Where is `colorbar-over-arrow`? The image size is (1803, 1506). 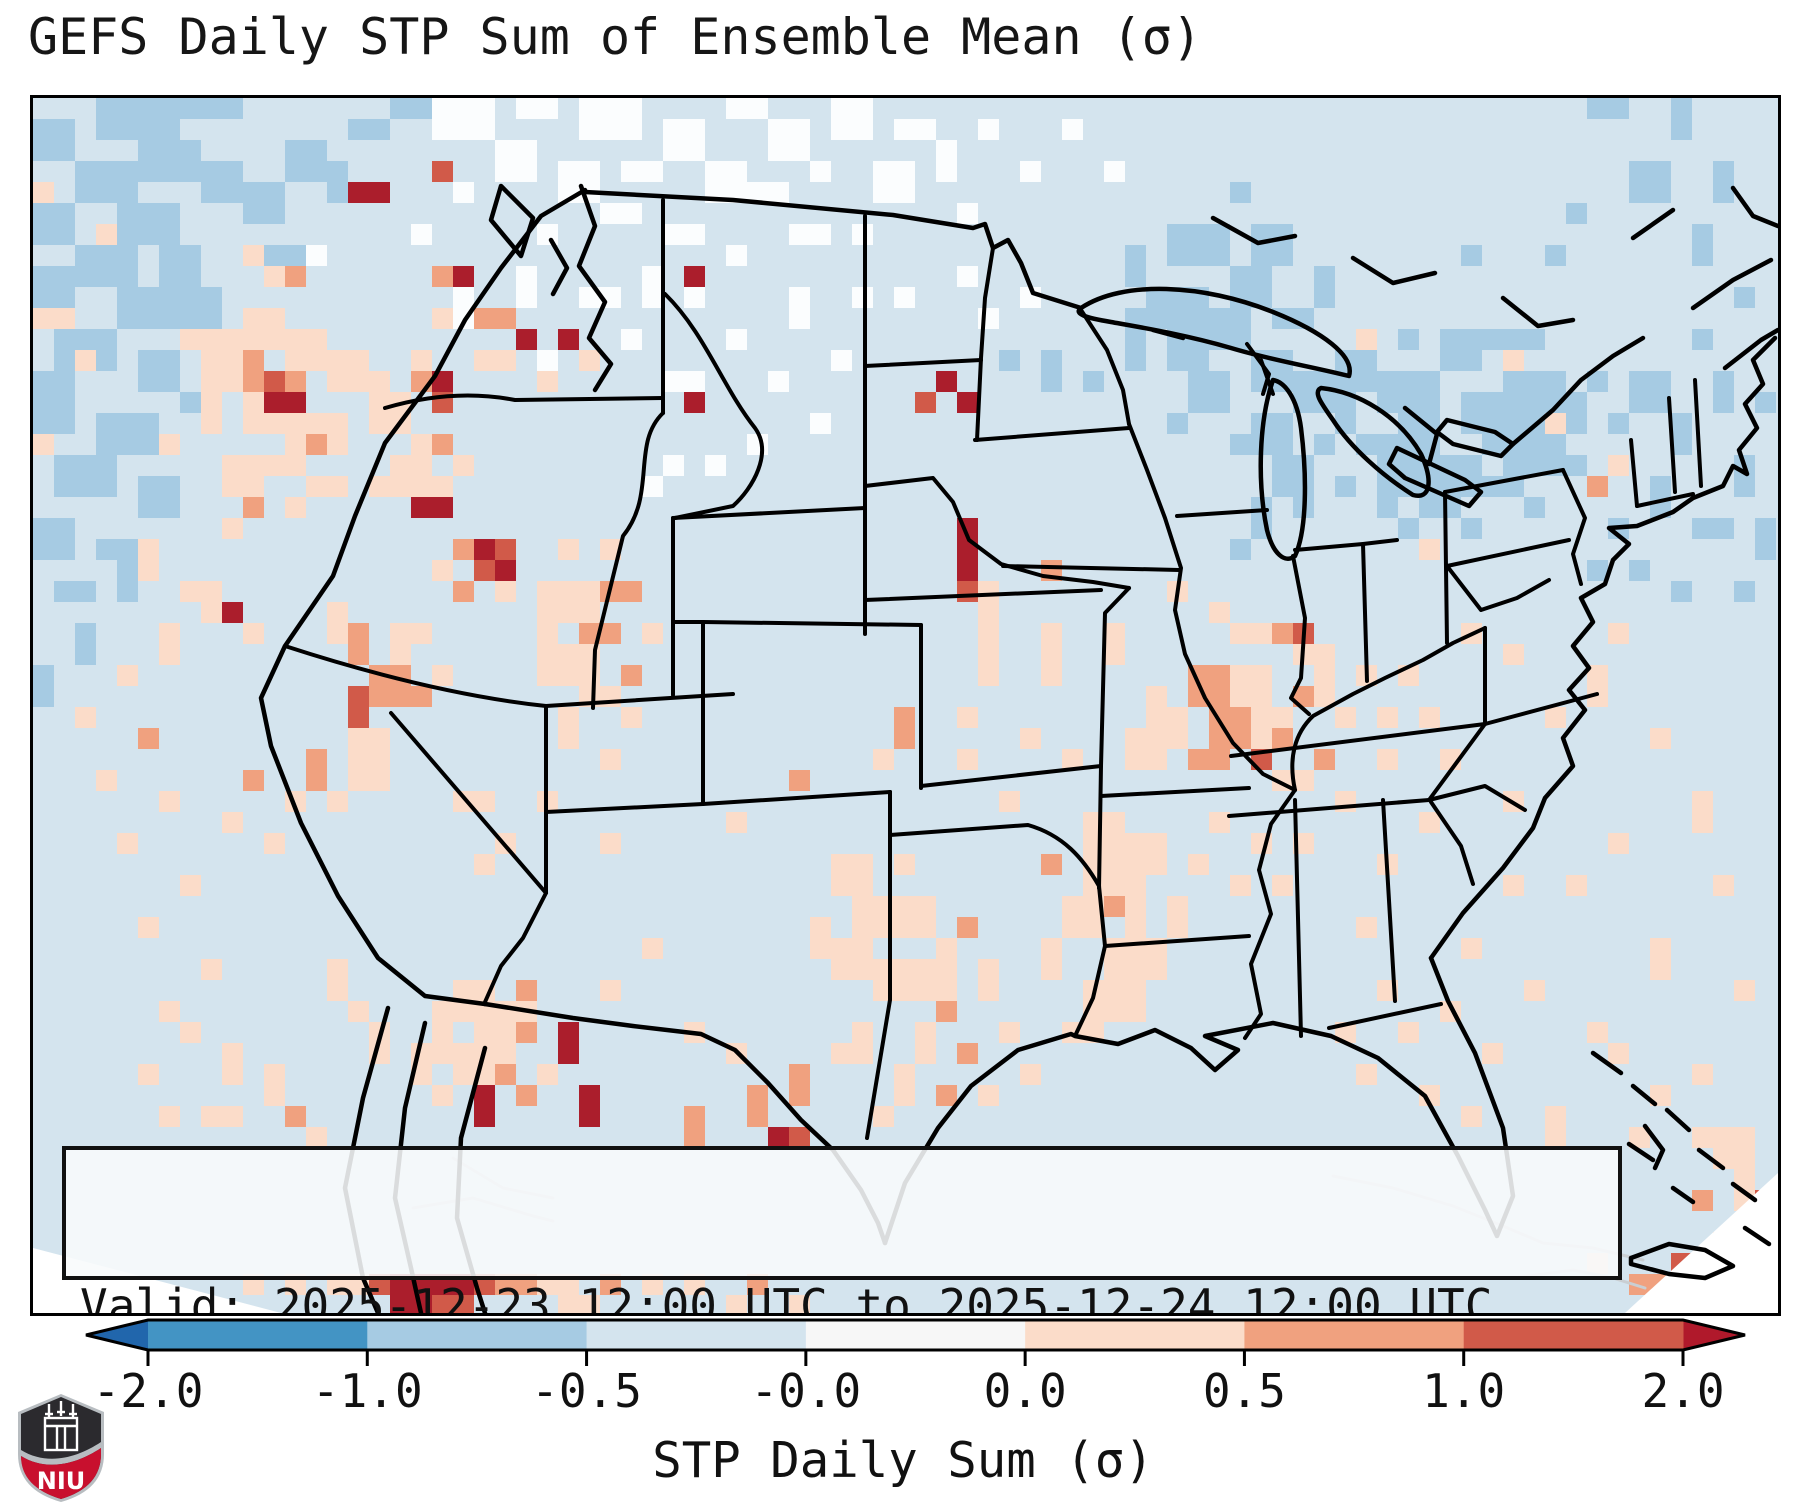
colorbar-over-arrow is located at coordinates (1714, 1335).